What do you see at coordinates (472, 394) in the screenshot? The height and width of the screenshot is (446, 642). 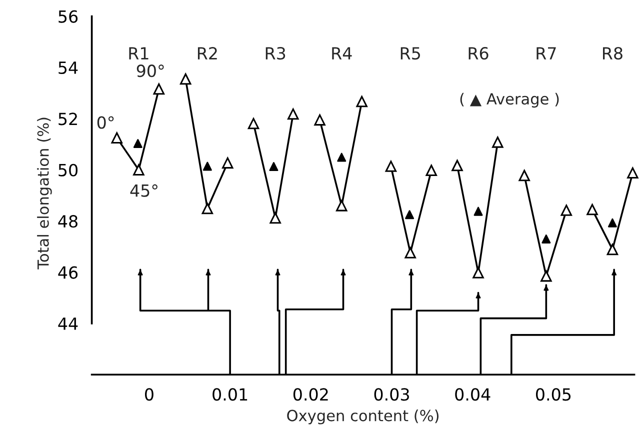 I see `x-tick-label: 0.04` at bounding box center [472, 394].